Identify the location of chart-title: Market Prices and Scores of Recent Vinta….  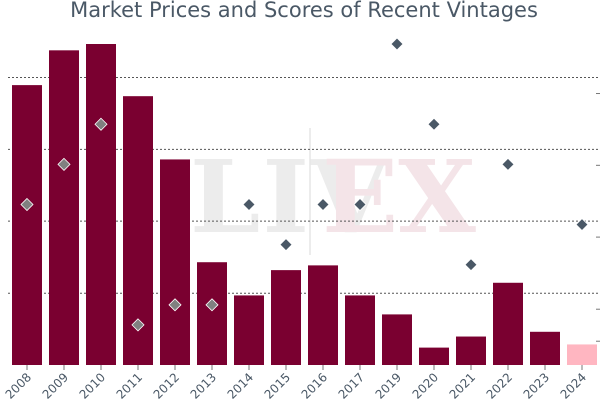
(304, 11).